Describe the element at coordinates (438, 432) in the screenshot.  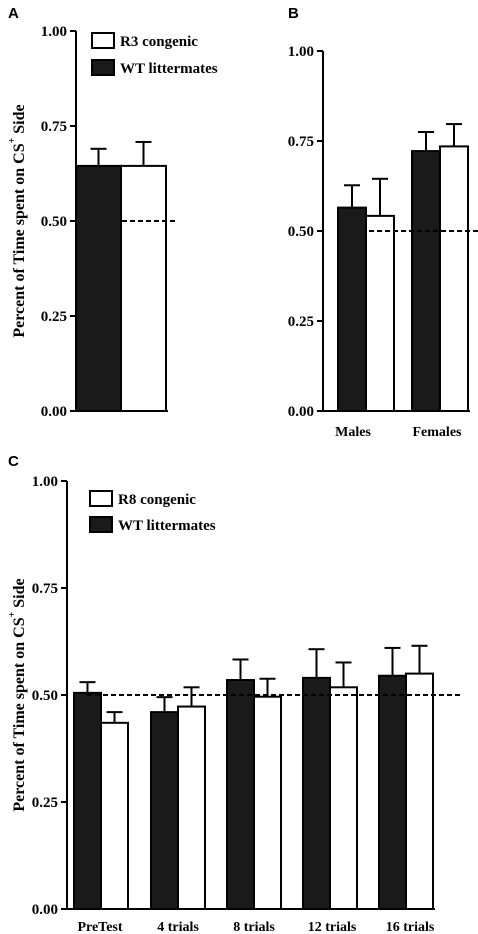
I see `x-category-label: Females` at that location.